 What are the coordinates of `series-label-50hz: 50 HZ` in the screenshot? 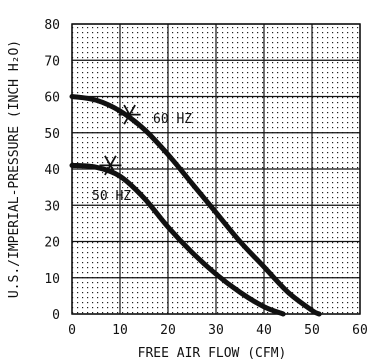 It's located at (111, 196).